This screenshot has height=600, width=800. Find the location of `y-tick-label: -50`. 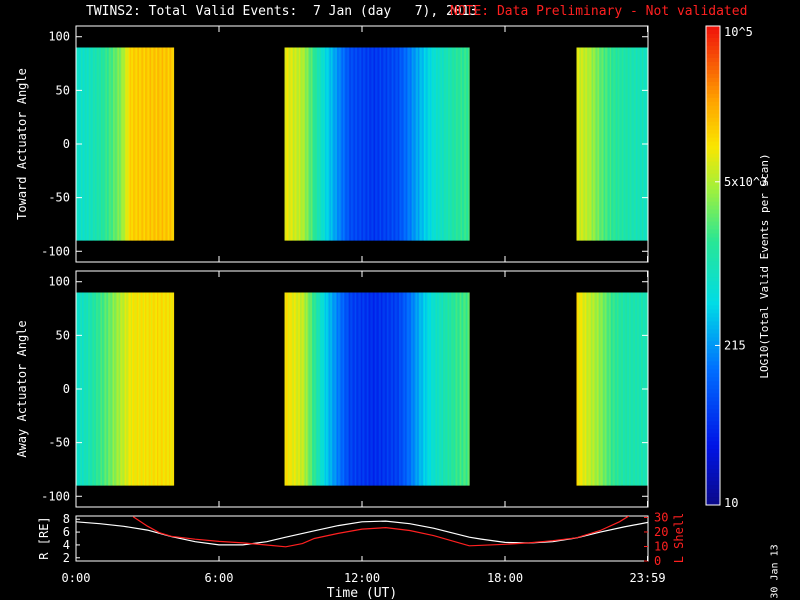

y-tick-label: -50 is located at coordinates (59, 443).